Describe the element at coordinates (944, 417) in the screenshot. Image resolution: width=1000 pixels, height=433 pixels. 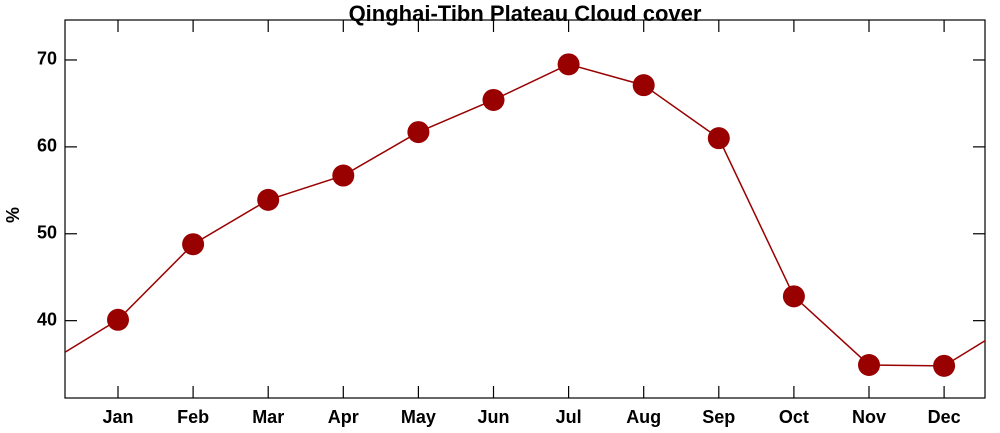
I see `x-tick-label: Dec` at that location.